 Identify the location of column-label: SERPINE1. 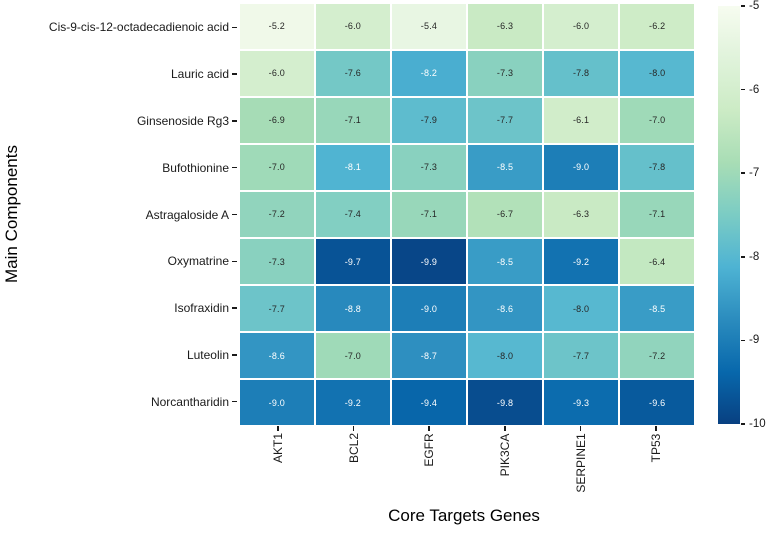
(580, 462).